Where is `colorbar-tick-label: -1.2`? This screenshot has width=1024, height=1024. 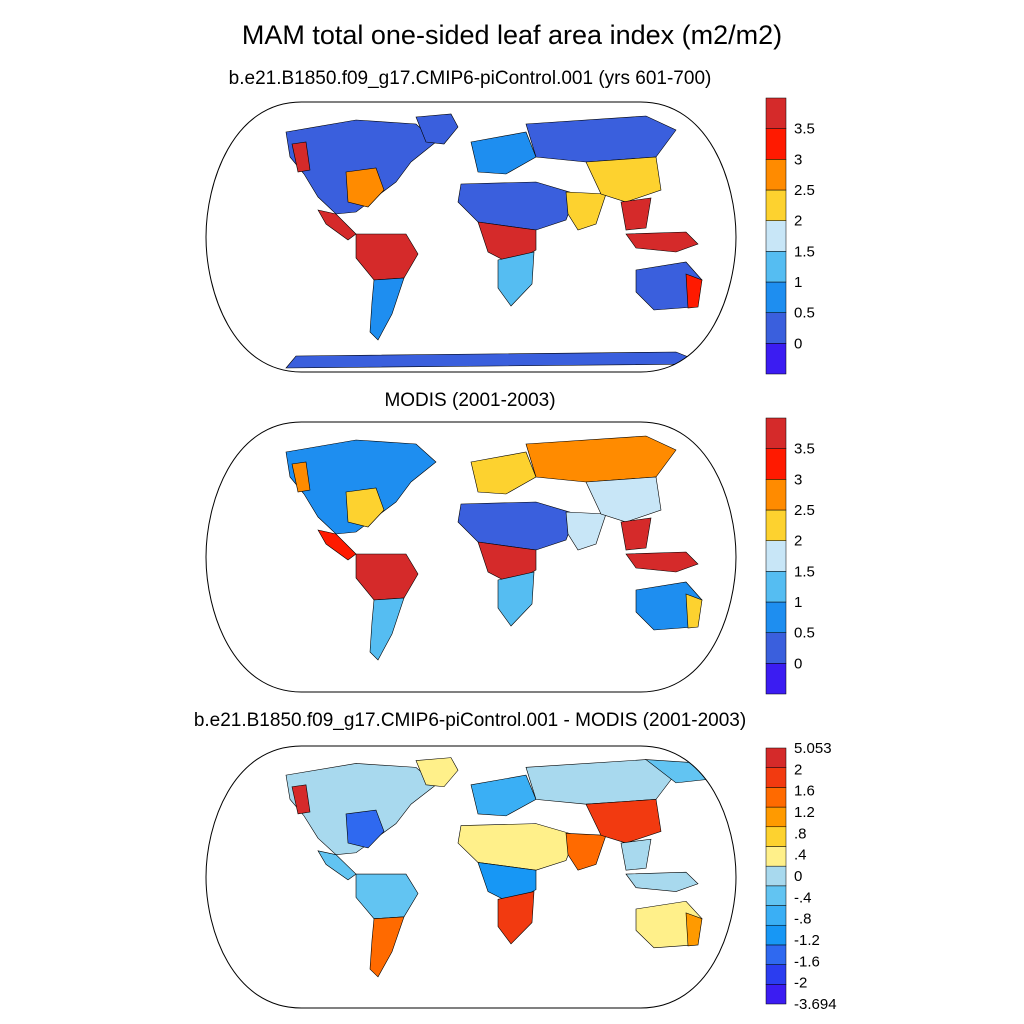 colorbar-tick-label: -1.2 is located at coordinates (807, 940).